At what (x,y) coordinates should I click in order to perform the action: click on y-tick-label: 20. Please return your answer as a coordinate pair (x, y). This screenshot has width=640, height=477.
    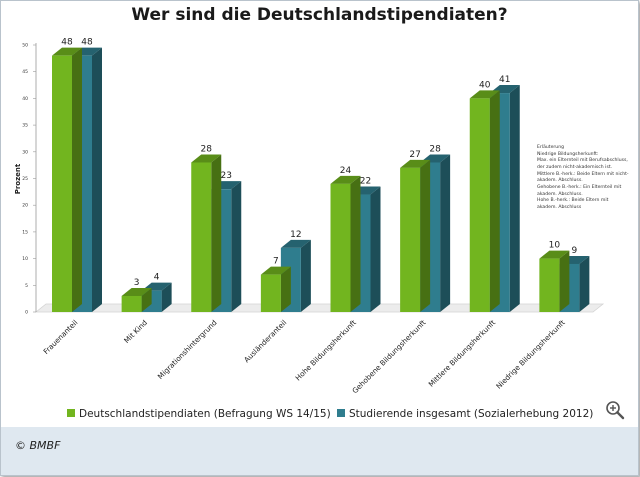
    Looking at the image, I should click on (25, 206).